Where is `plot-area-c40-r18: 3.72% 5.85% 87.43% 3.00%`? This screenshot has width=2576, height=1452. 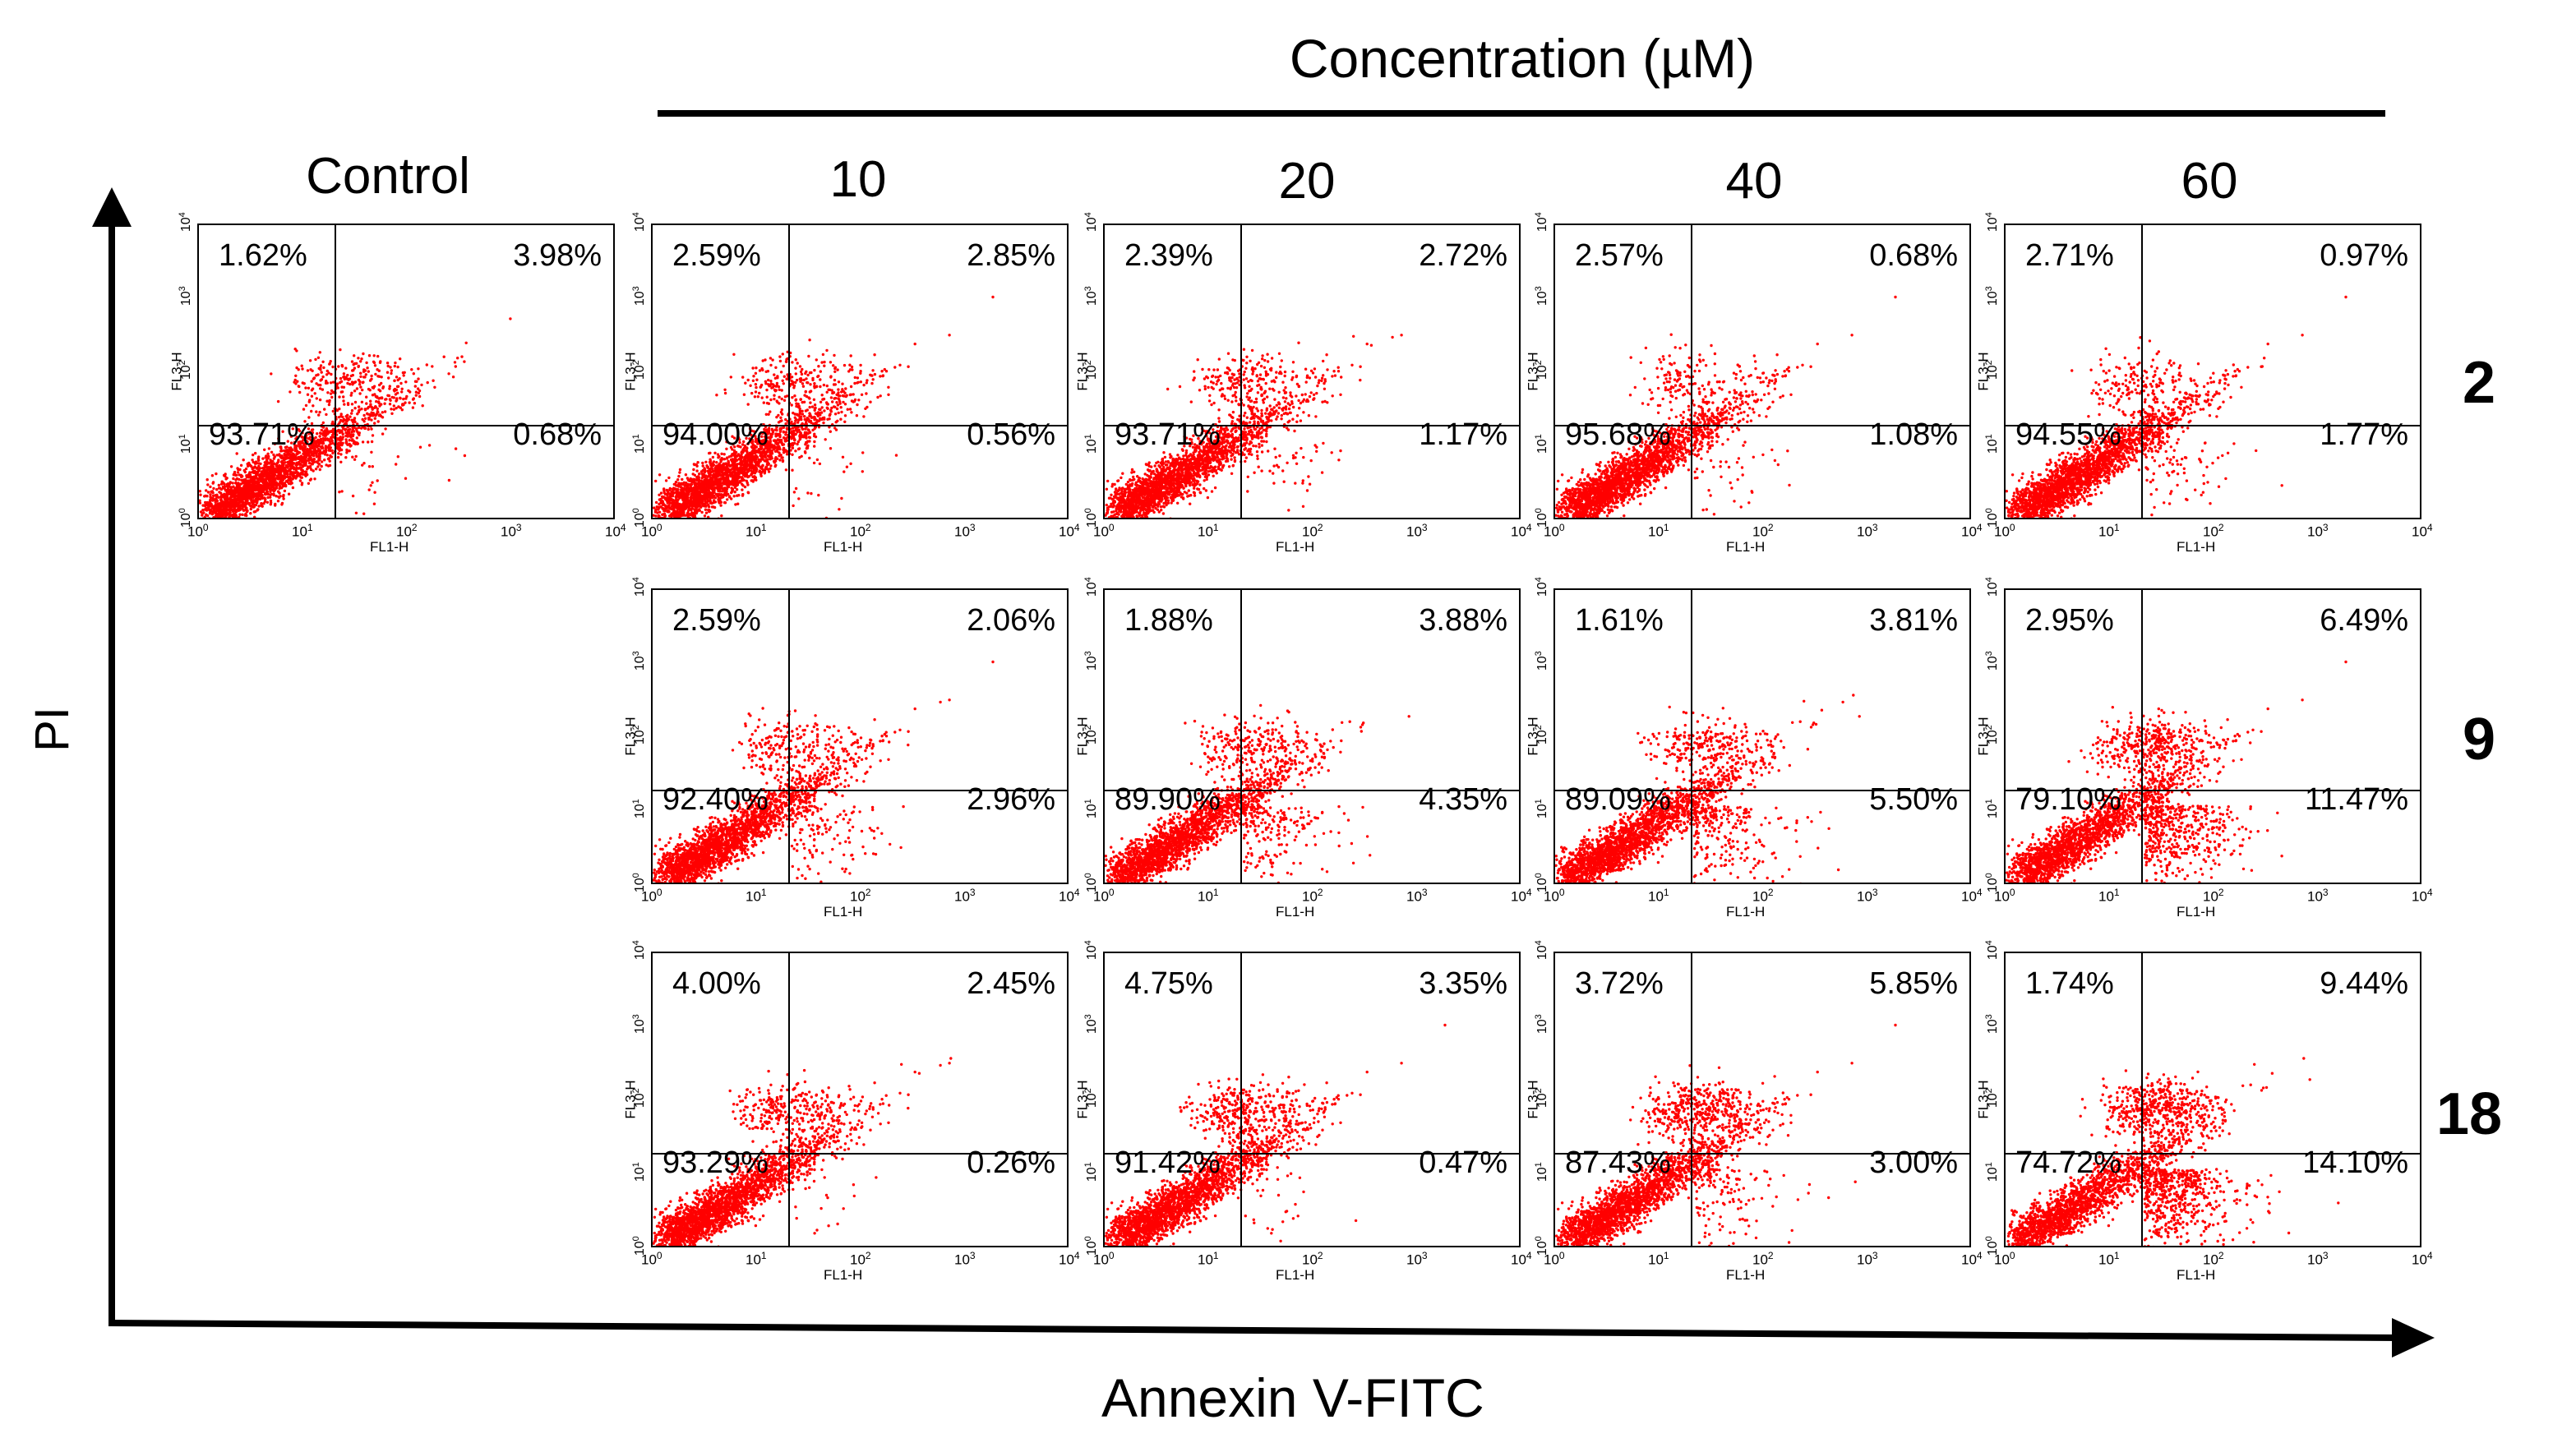 plot-area-c40-r18: 3.72% 5.85% 87.43% 3.00% is located at coordinates (1762, 1100).